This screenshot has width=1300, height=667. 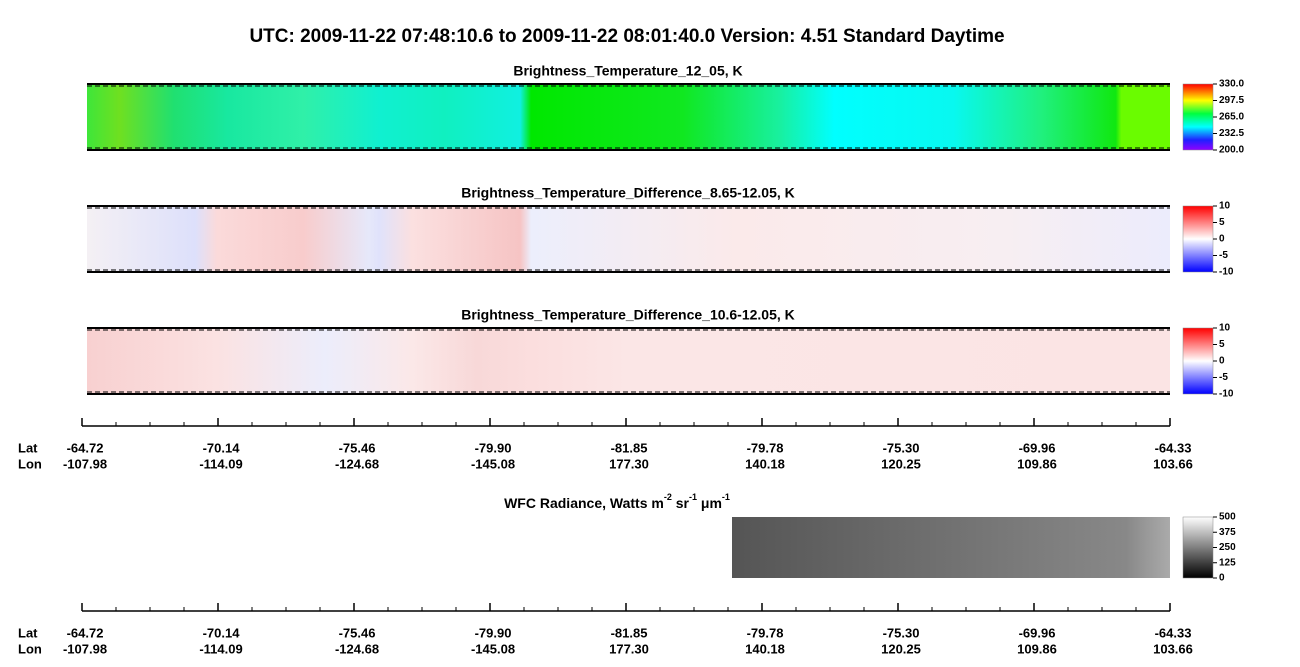 I want to click on title-text: sr, so click(x=681, y=503).